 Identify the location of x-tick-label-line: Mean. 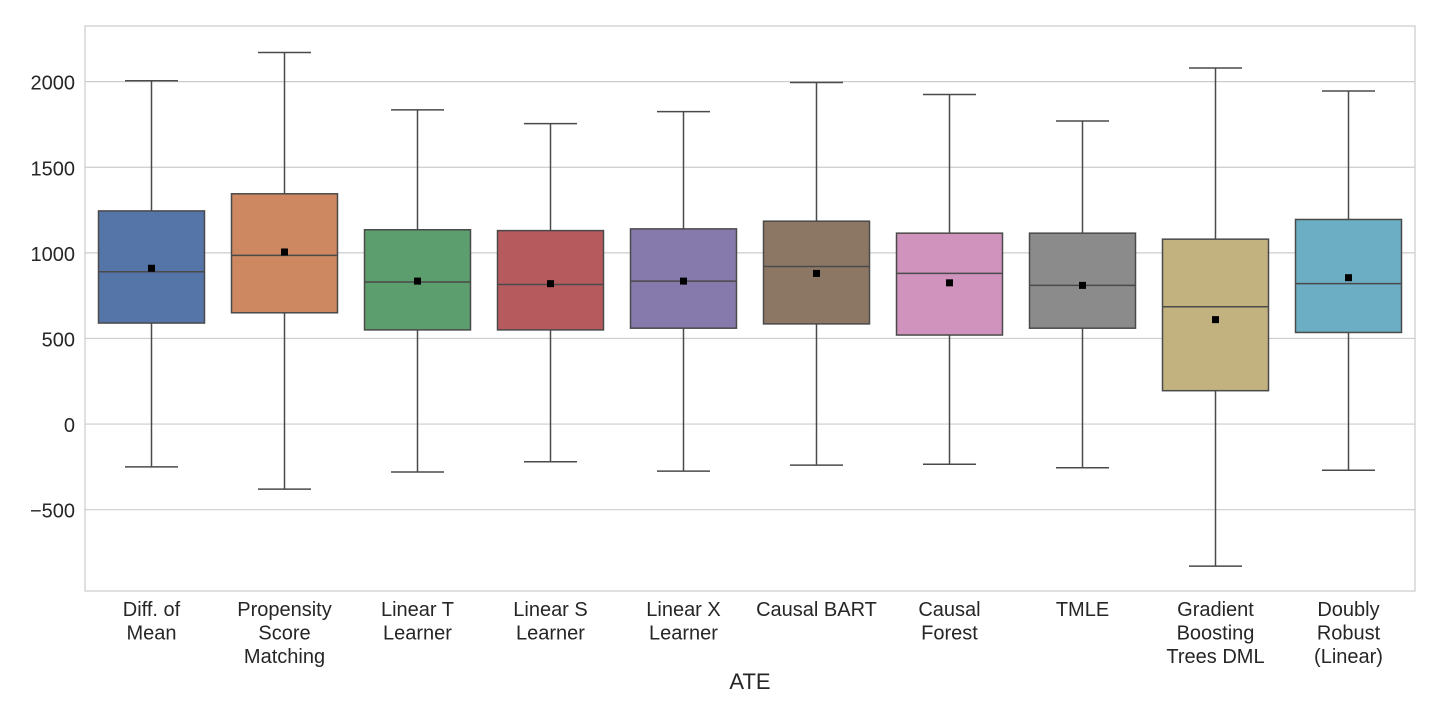
(151, 634).